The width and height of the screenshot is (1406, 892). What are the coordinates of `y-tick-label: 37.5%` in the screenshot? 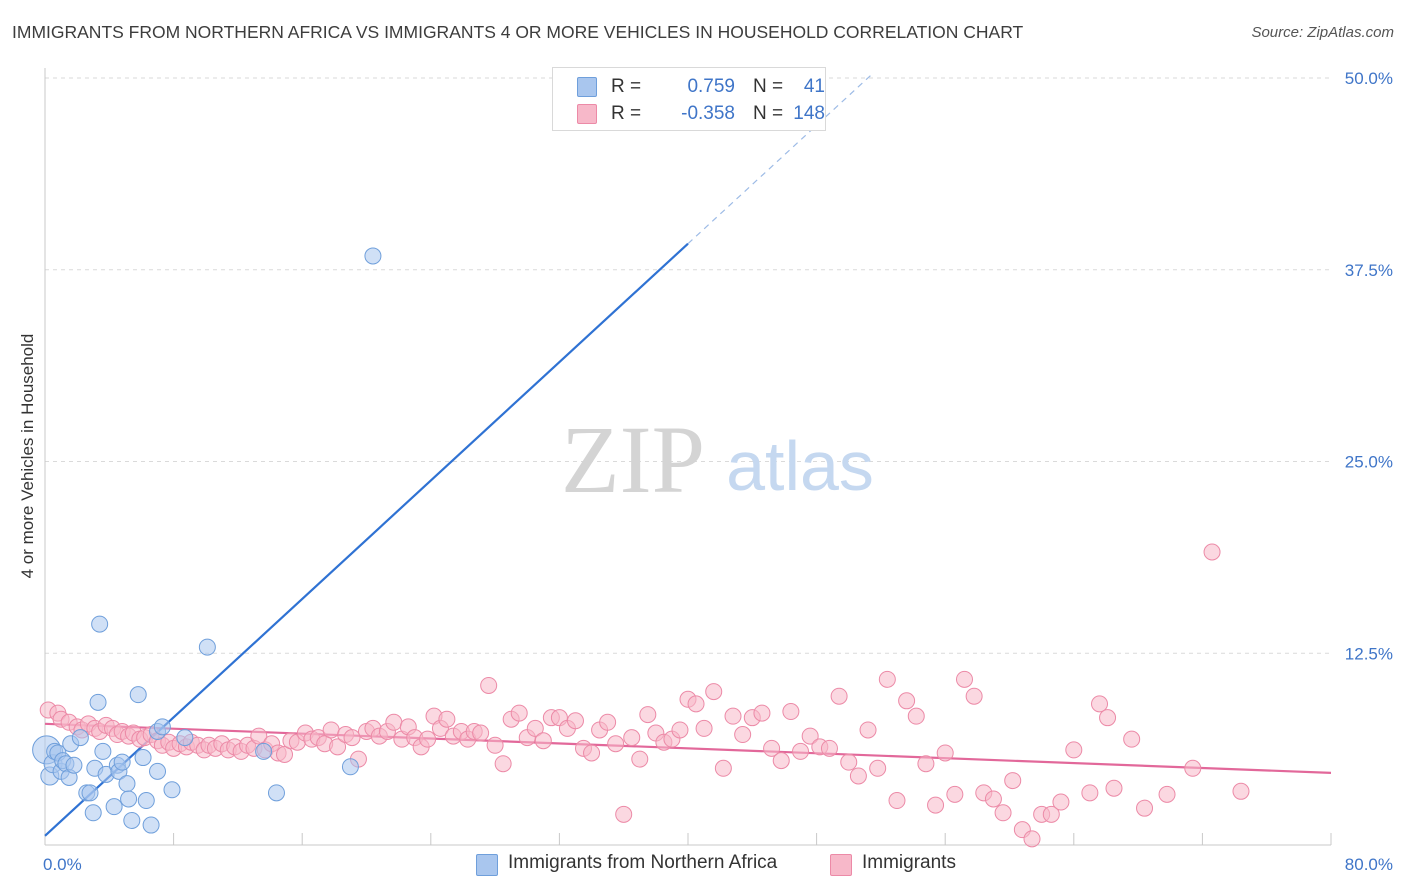 It's located at (1369, 270).